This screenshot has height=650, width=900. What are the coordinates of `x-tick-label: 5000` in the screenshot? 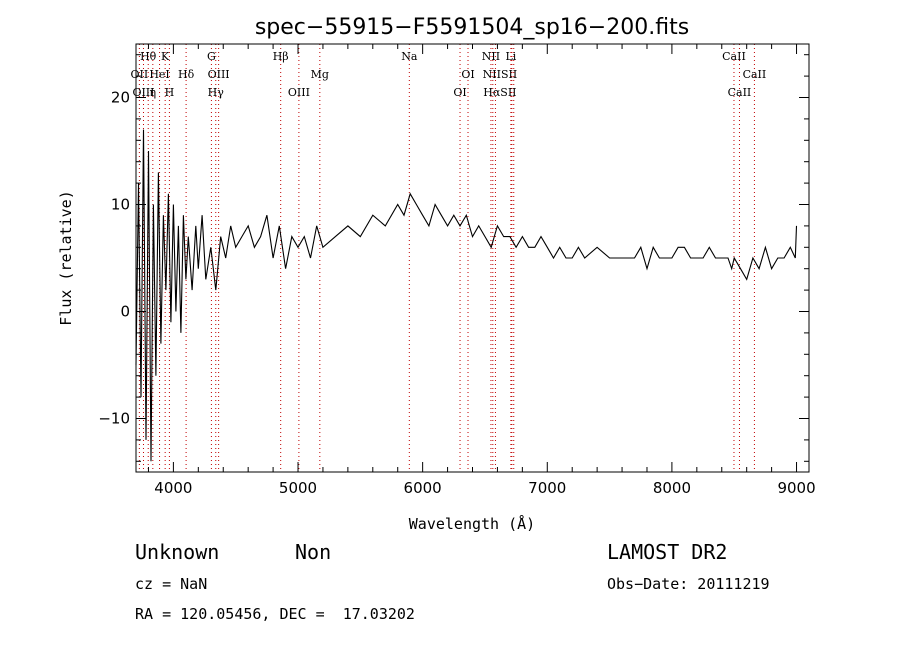 It's located at (298, 488).